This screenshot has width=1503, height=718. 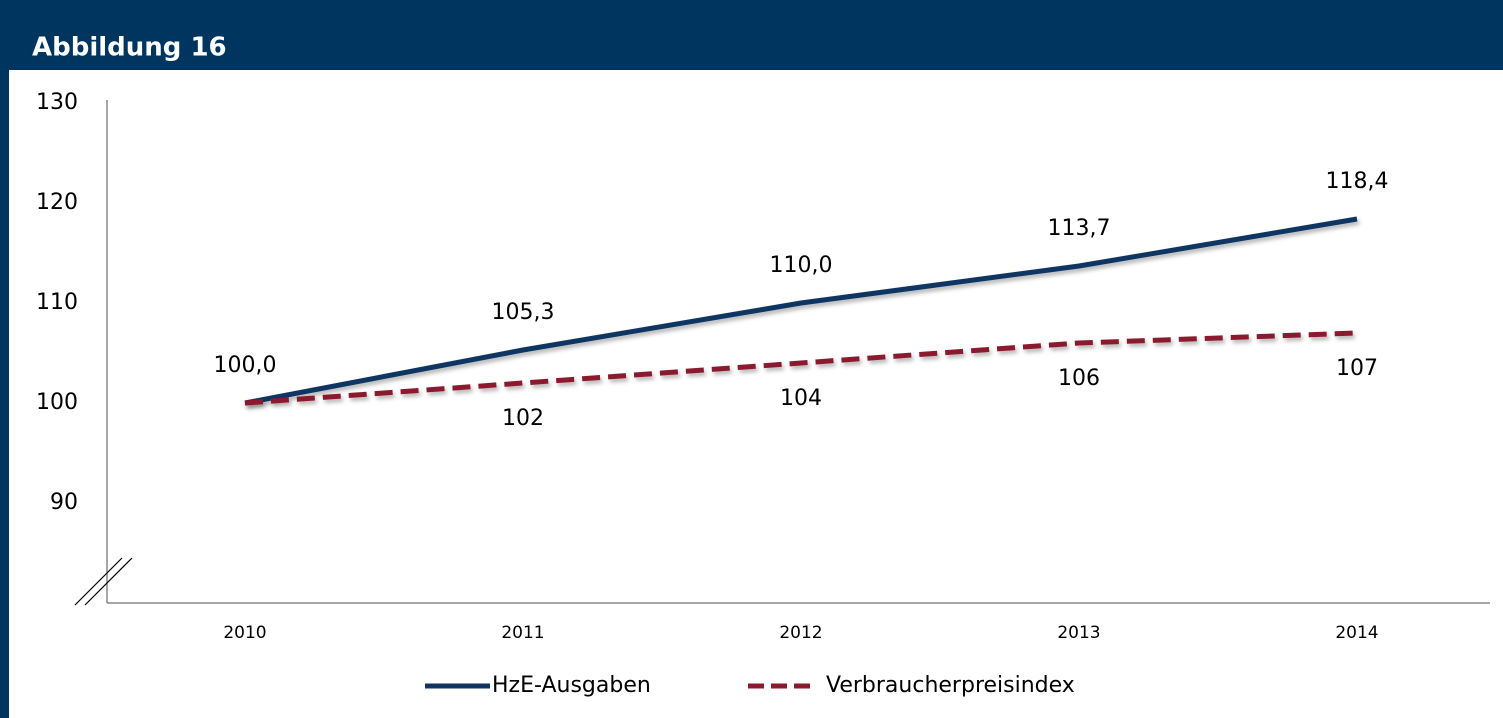 I want to click on data-label: 105,3, so click(x=523, y=312).